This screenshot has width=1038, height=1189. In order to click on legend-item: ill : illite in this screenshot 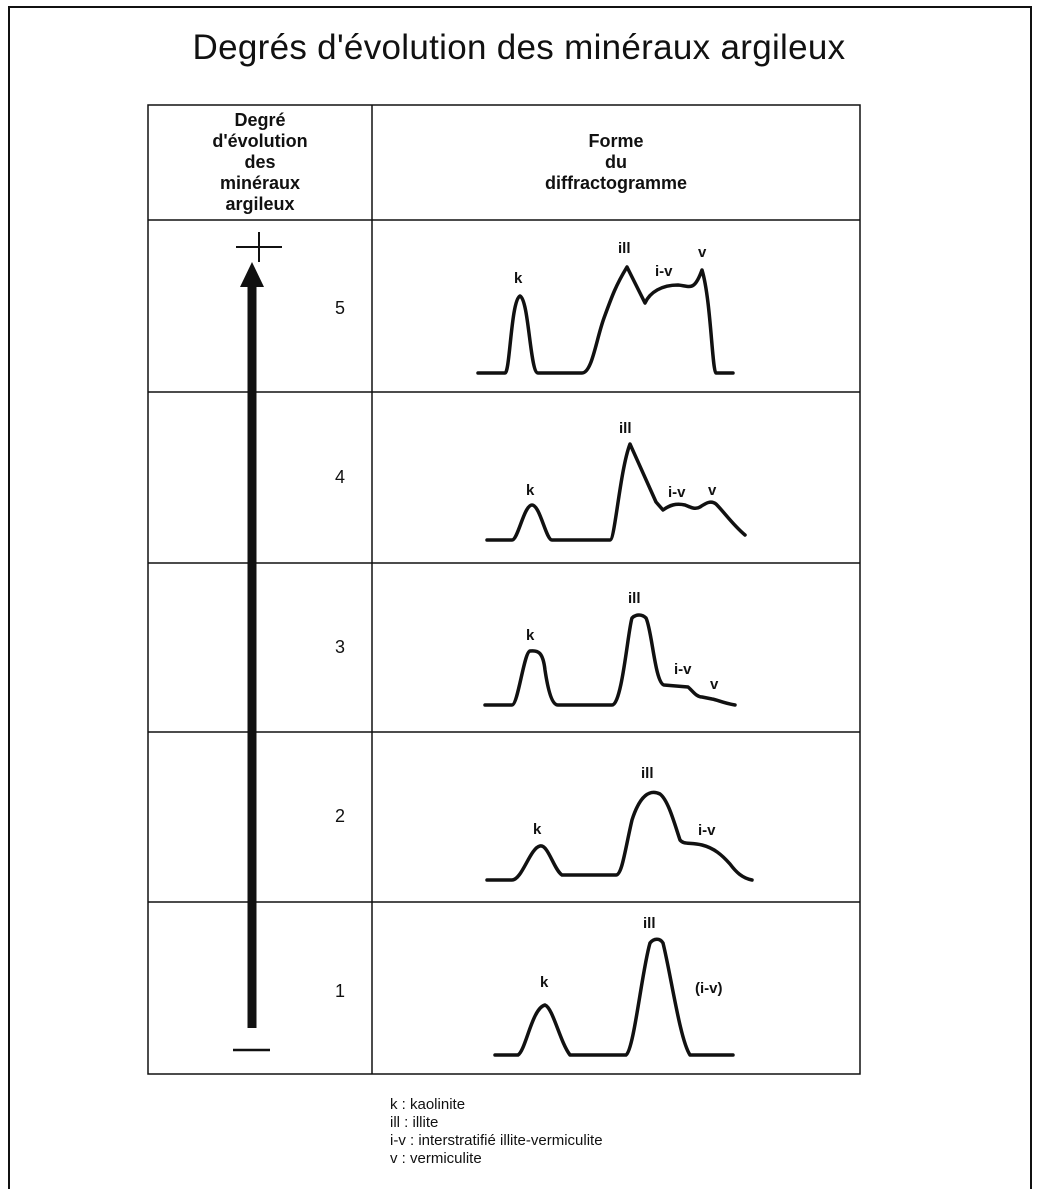, I will do `click(414, 1122)`.